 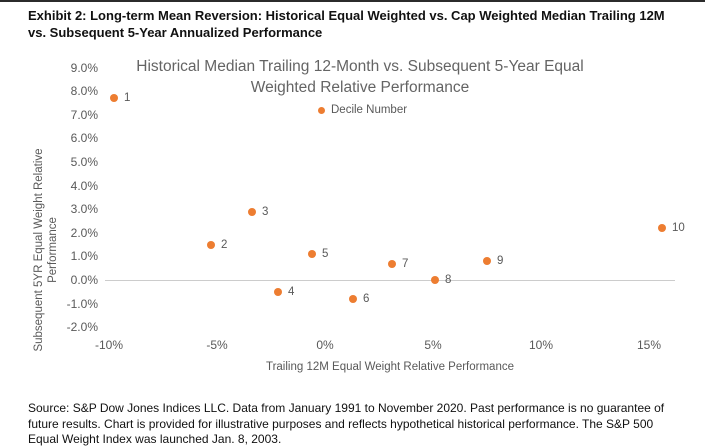 I want to click on zero-gridline, so click(x=390, y=280).